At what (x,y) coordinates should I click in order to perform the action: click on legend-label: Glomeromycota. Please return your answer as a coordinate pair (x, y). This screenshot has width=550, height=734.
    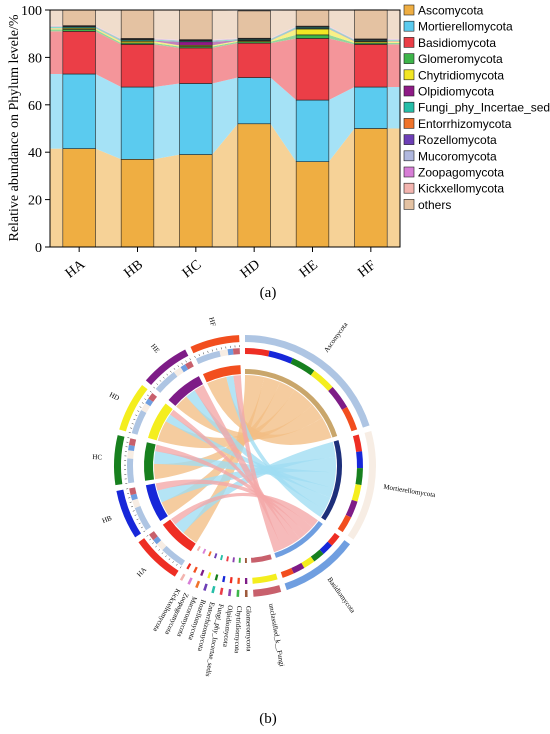
    Looking at the image, I should click on (460, 59).